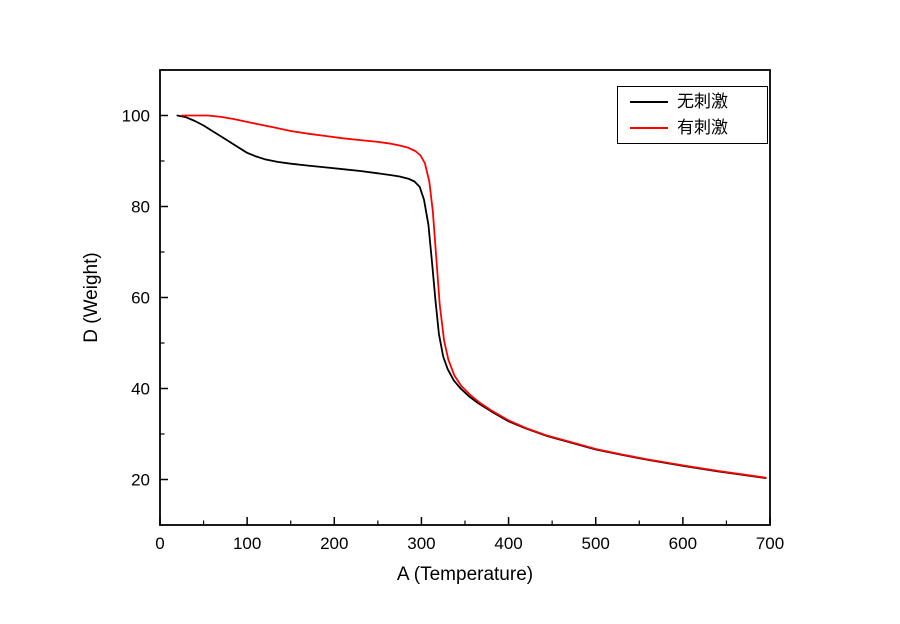 This screenshot has width=900, height=624. Describe the element at coordinates (247, 543) in the screenshot. I see `x-tick-label: 100` at that location.